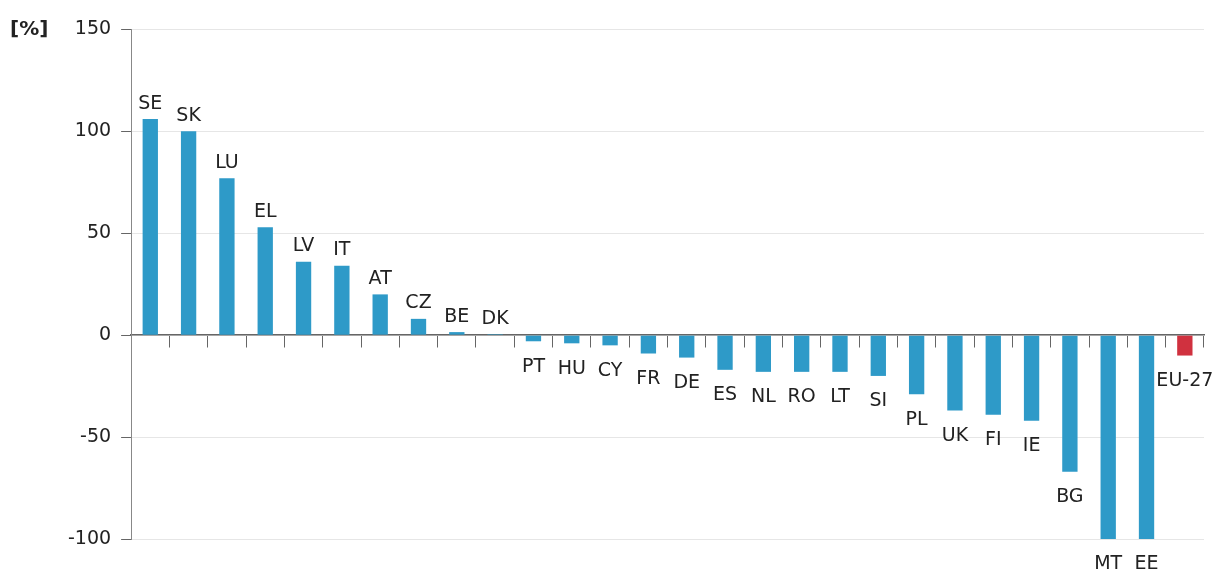 The height and width of the screenshot is (587, 1232). What do you see at coordinates (1146, 562) in the screenshot?
I see `x-tick-label: EE` at bounding box center [1146, 562].